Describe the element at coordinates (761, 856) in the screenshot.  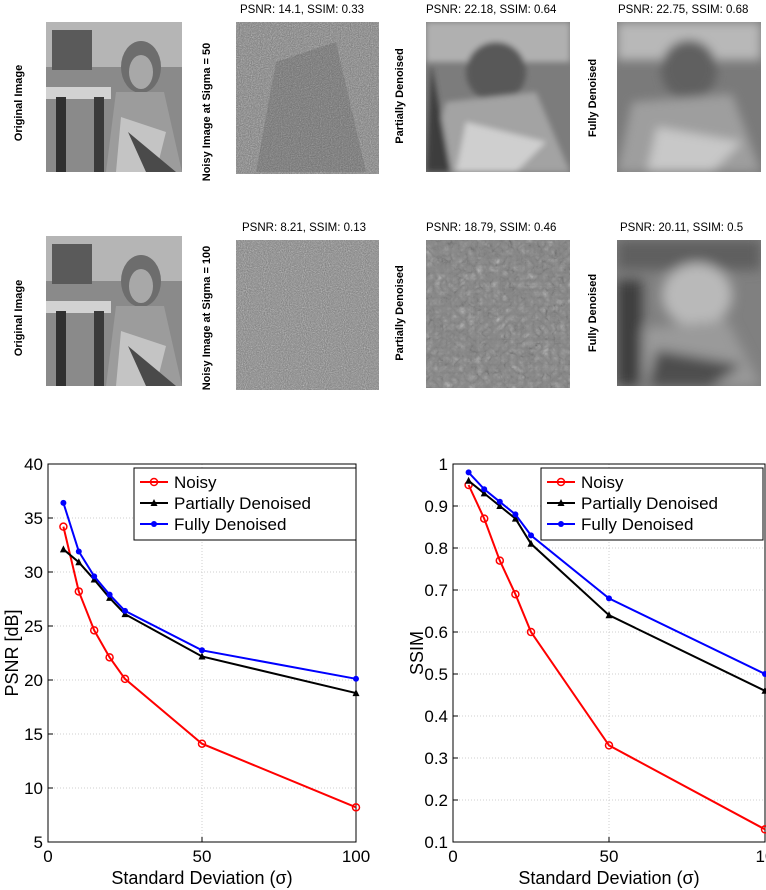
I see `x-tick-label: 10` at that location.